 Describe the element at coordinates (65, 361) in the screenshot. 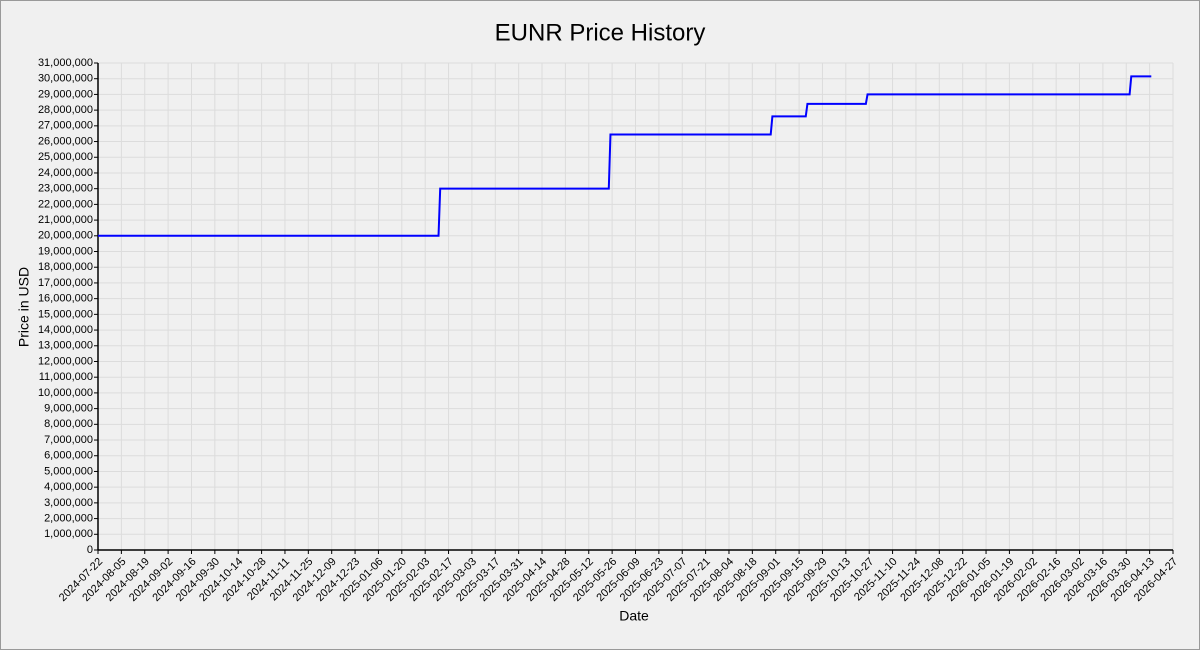

I see `y-tick-label: 12,000,000` at that location.